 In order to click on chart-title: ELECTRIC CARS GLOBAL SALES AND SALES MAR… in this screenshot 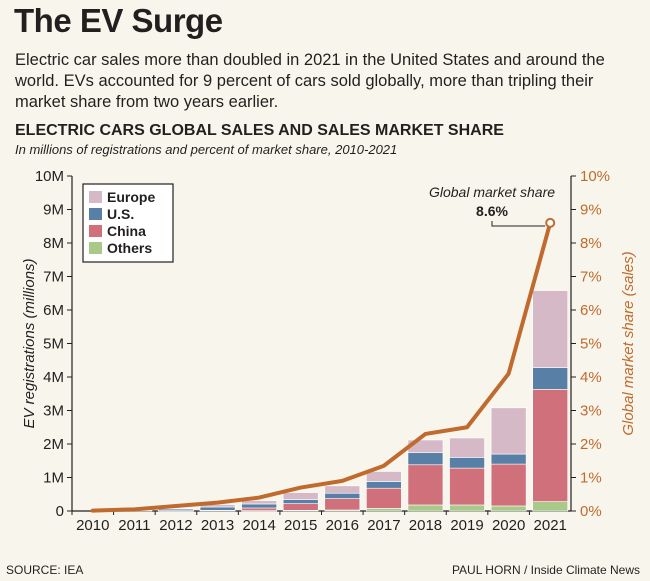, I will do `click(259, 130)`.